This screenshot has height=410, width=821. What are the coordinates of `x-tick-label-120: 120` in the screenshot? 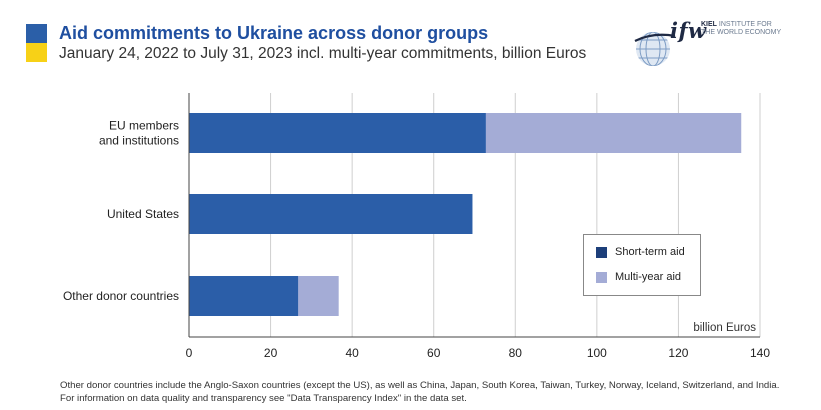 It's located at (678, 353).